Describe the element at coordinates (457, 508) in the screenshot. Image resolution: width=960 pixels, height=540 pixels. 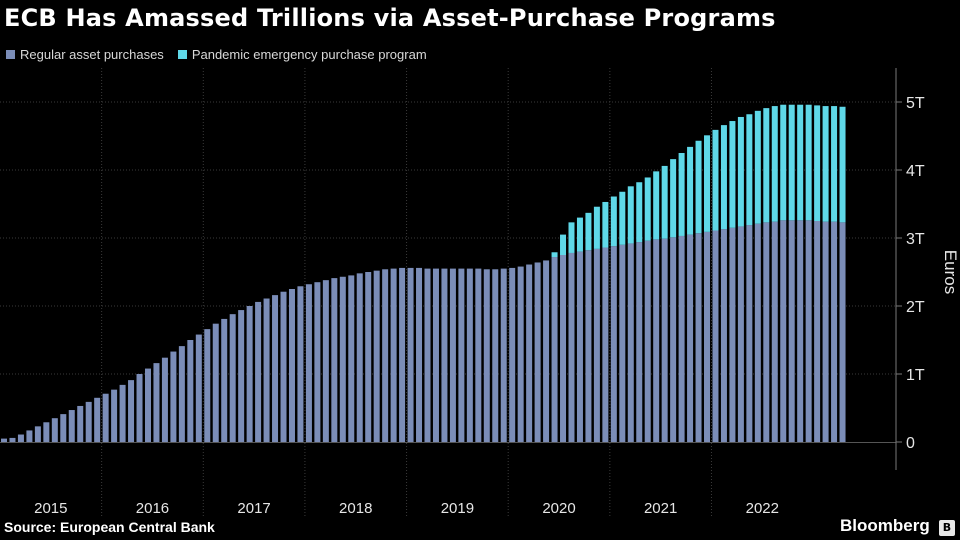
I see `x-tick-label: 2019` at that location.